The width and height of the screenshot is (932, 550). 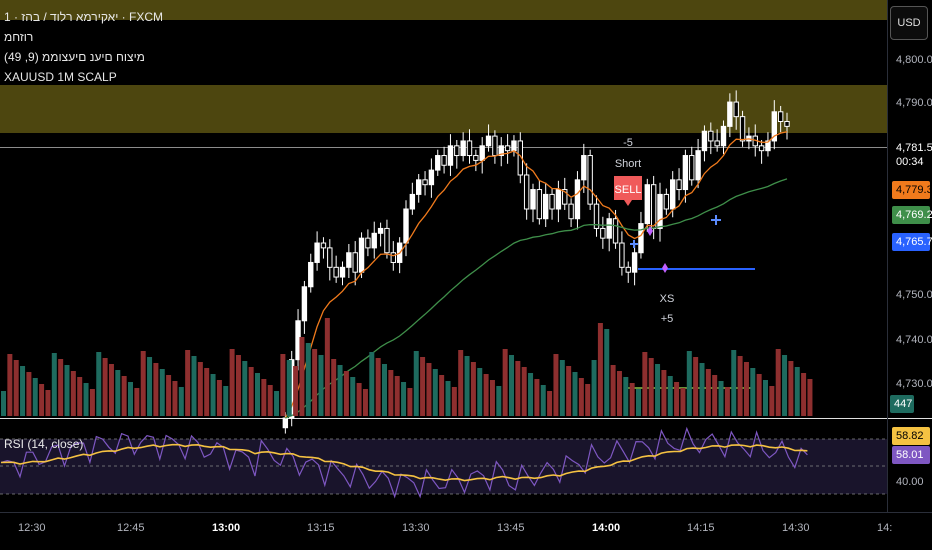 I want to click on blue-level-badge: 4,765.76, so click(x=912, y=242).